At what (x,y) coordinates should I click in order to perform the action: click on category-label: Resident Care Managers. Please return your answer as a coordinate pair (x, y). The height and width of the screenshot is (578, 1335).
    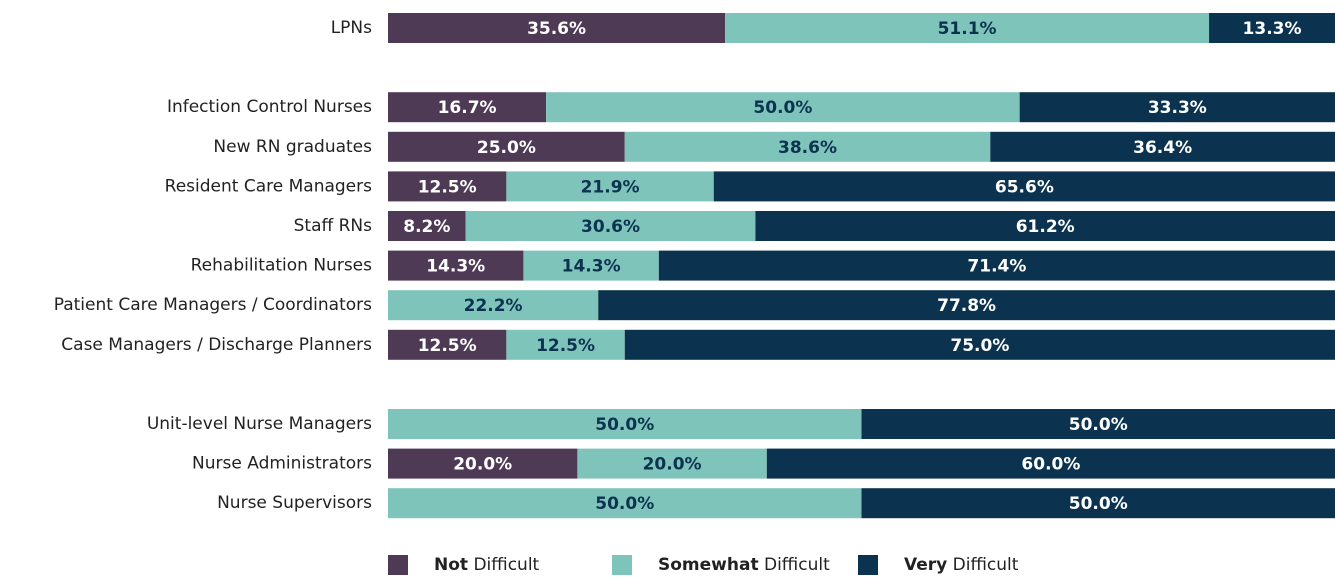
    Looking at the image, I should click on (268, 186).